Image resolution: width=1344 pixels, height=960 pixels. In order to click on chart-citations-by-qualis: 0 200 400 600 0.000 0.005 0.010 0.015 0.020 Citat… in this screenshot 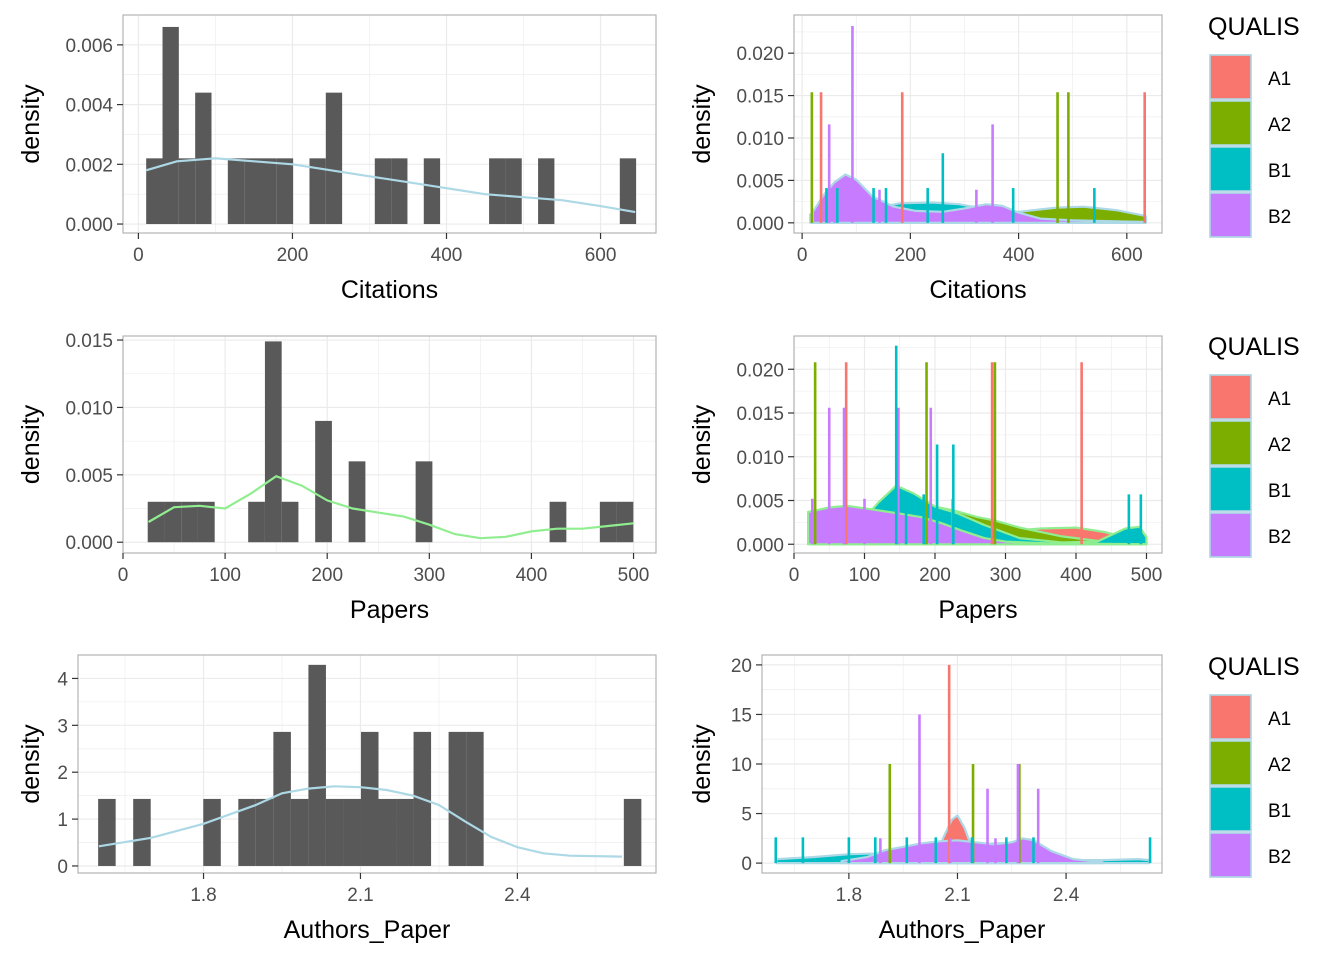, I will do `click(925, 159)`.